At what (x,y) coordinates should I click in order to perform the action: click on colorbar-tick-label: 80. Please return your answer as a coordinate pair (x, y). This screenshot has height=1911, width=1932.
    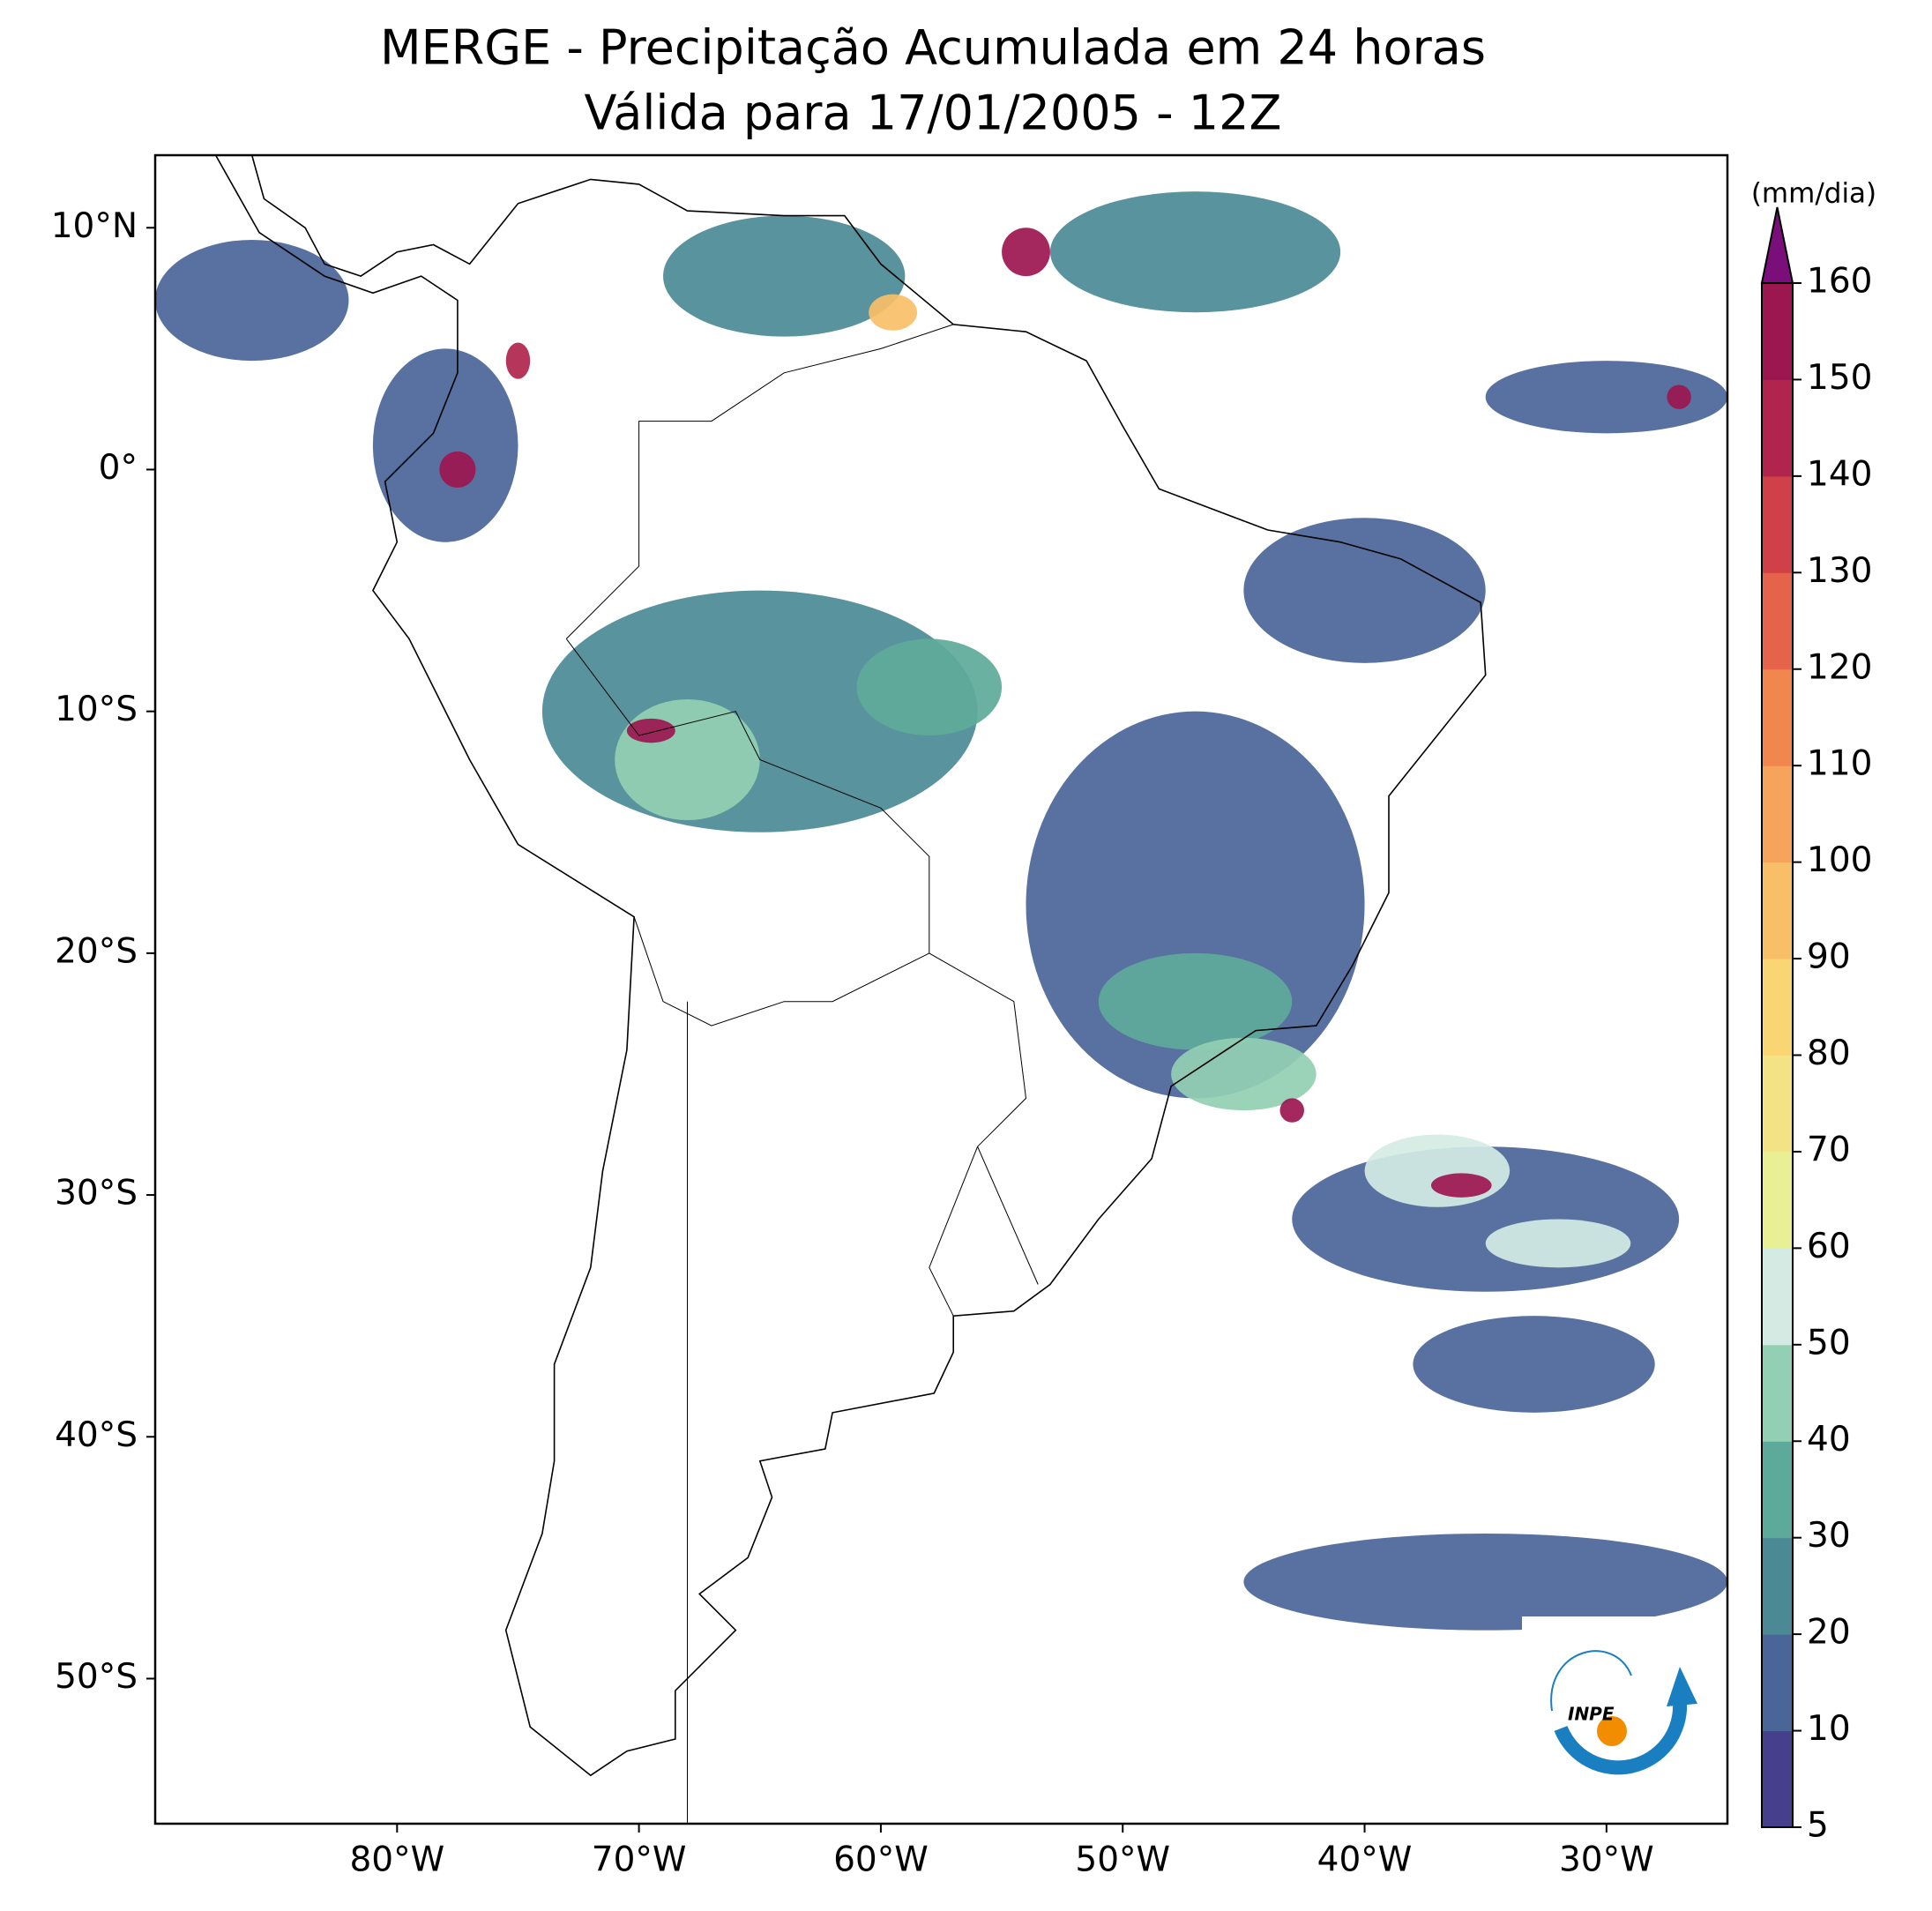
    Looking at the image, I should click on (1829, 1053).